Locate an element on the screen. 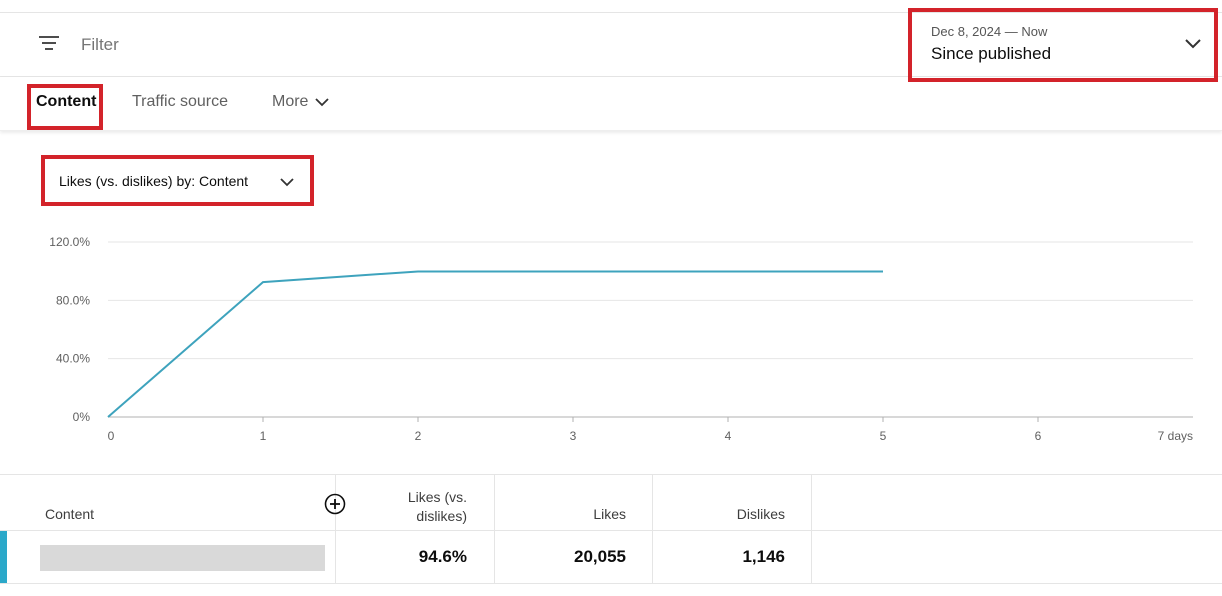 Image resolution: width=1222 pixels, height=596 pixels. tab-content: Content is located at coordinates (66, 101).